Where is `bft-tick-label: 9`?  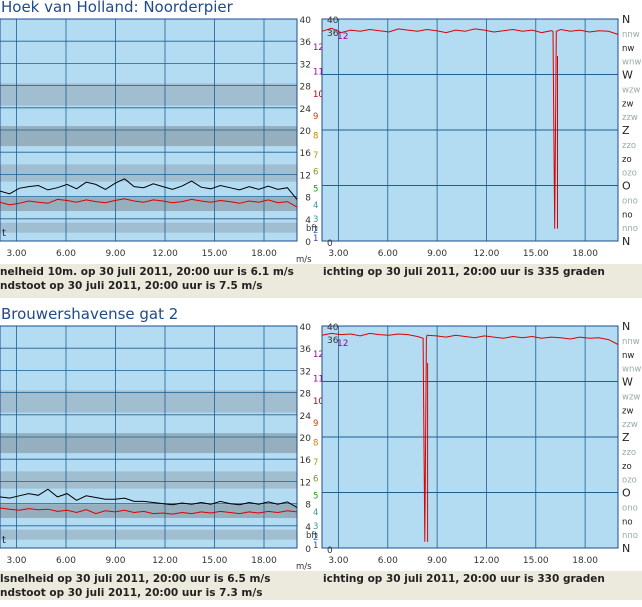
bft-tick-label: 9 is located at coordinates (315, 424).